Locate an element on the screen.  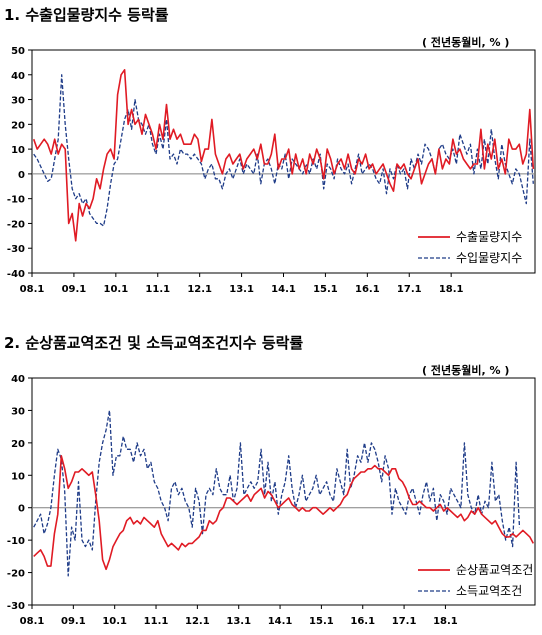
chart2-unit-note: ( 전년동월비, % ) is located at coordinates (466, 370).